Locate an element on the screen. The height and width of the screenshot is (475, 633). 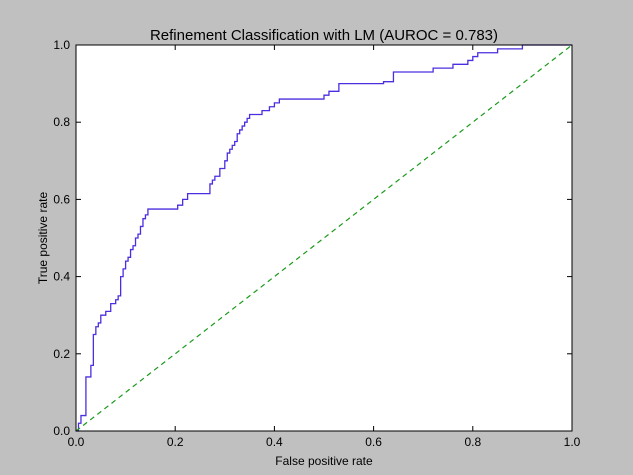
y-tick-label: 0.8 is located at coordinates (61, 122).